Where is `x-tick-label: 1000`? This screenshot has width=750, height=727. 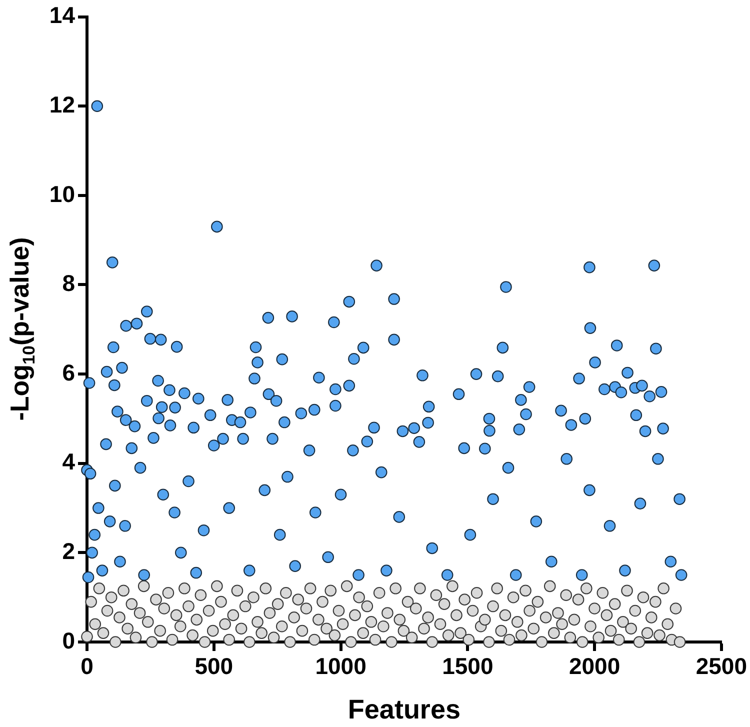 x-tick-label: 1000 is located at coordinates (340, 666).